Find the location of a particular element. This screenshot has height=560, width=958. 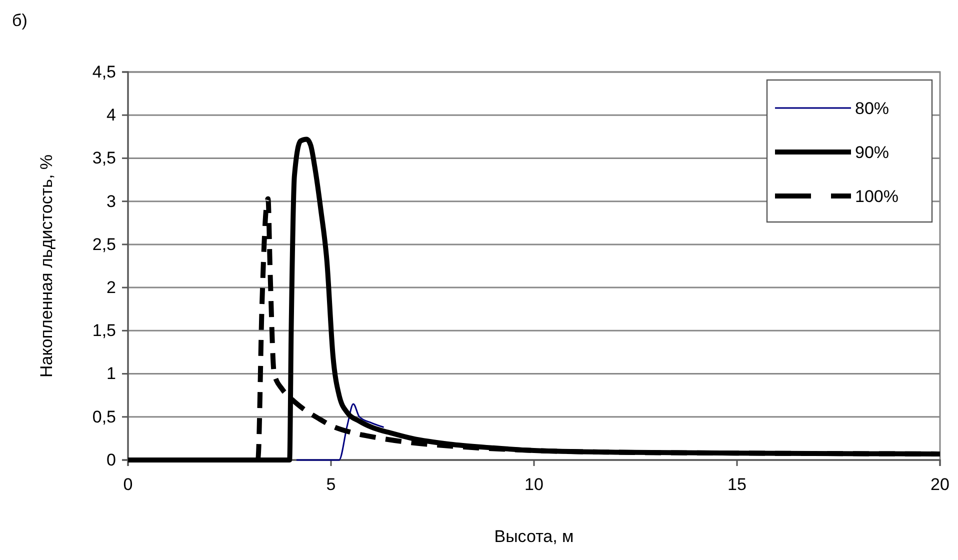

x-axis-title: Высота, м is located at coordinates (534, 536).